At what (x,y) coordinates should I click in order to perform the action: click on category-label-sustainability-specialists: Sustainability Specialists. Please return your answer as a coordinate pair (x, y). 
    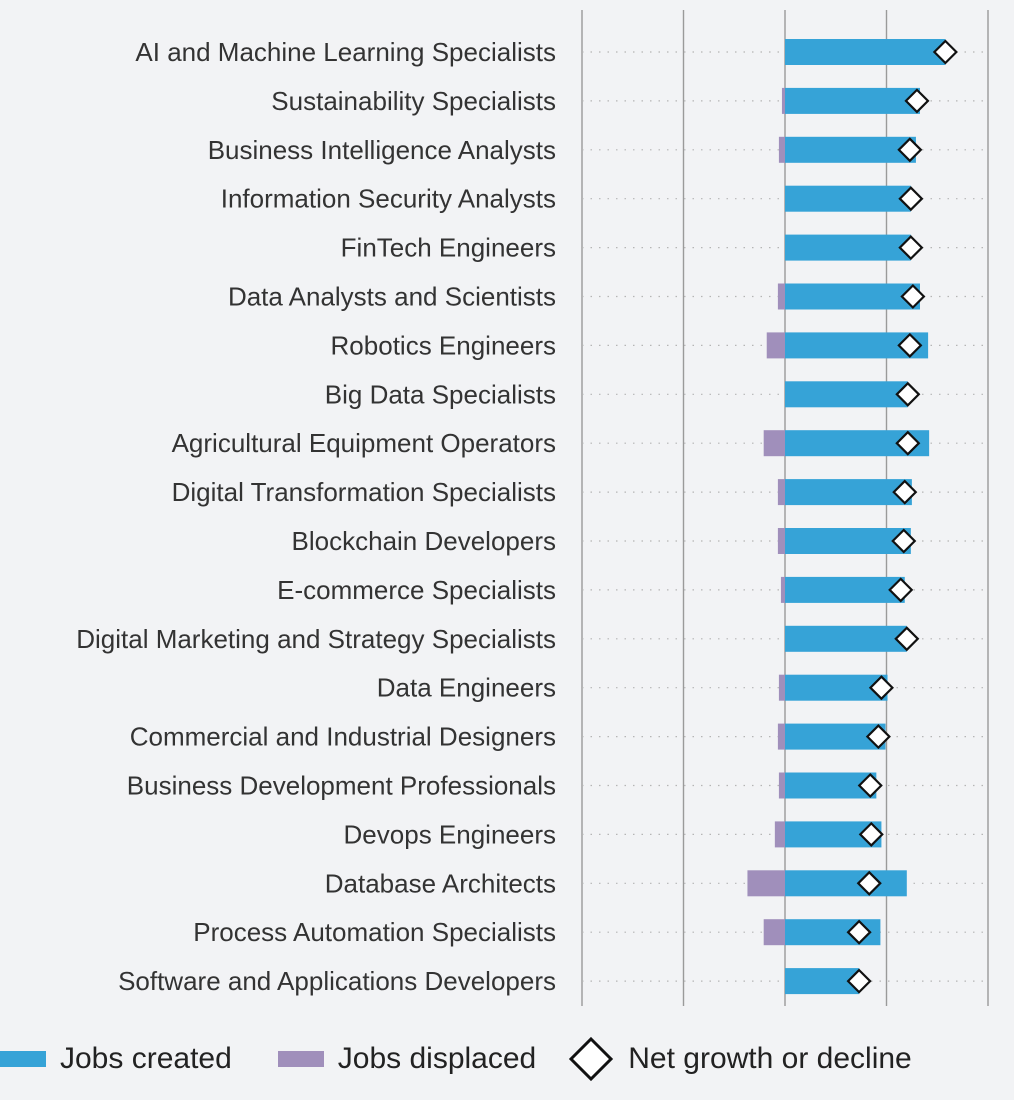
    Looking at the image, I should click on (413, 101).